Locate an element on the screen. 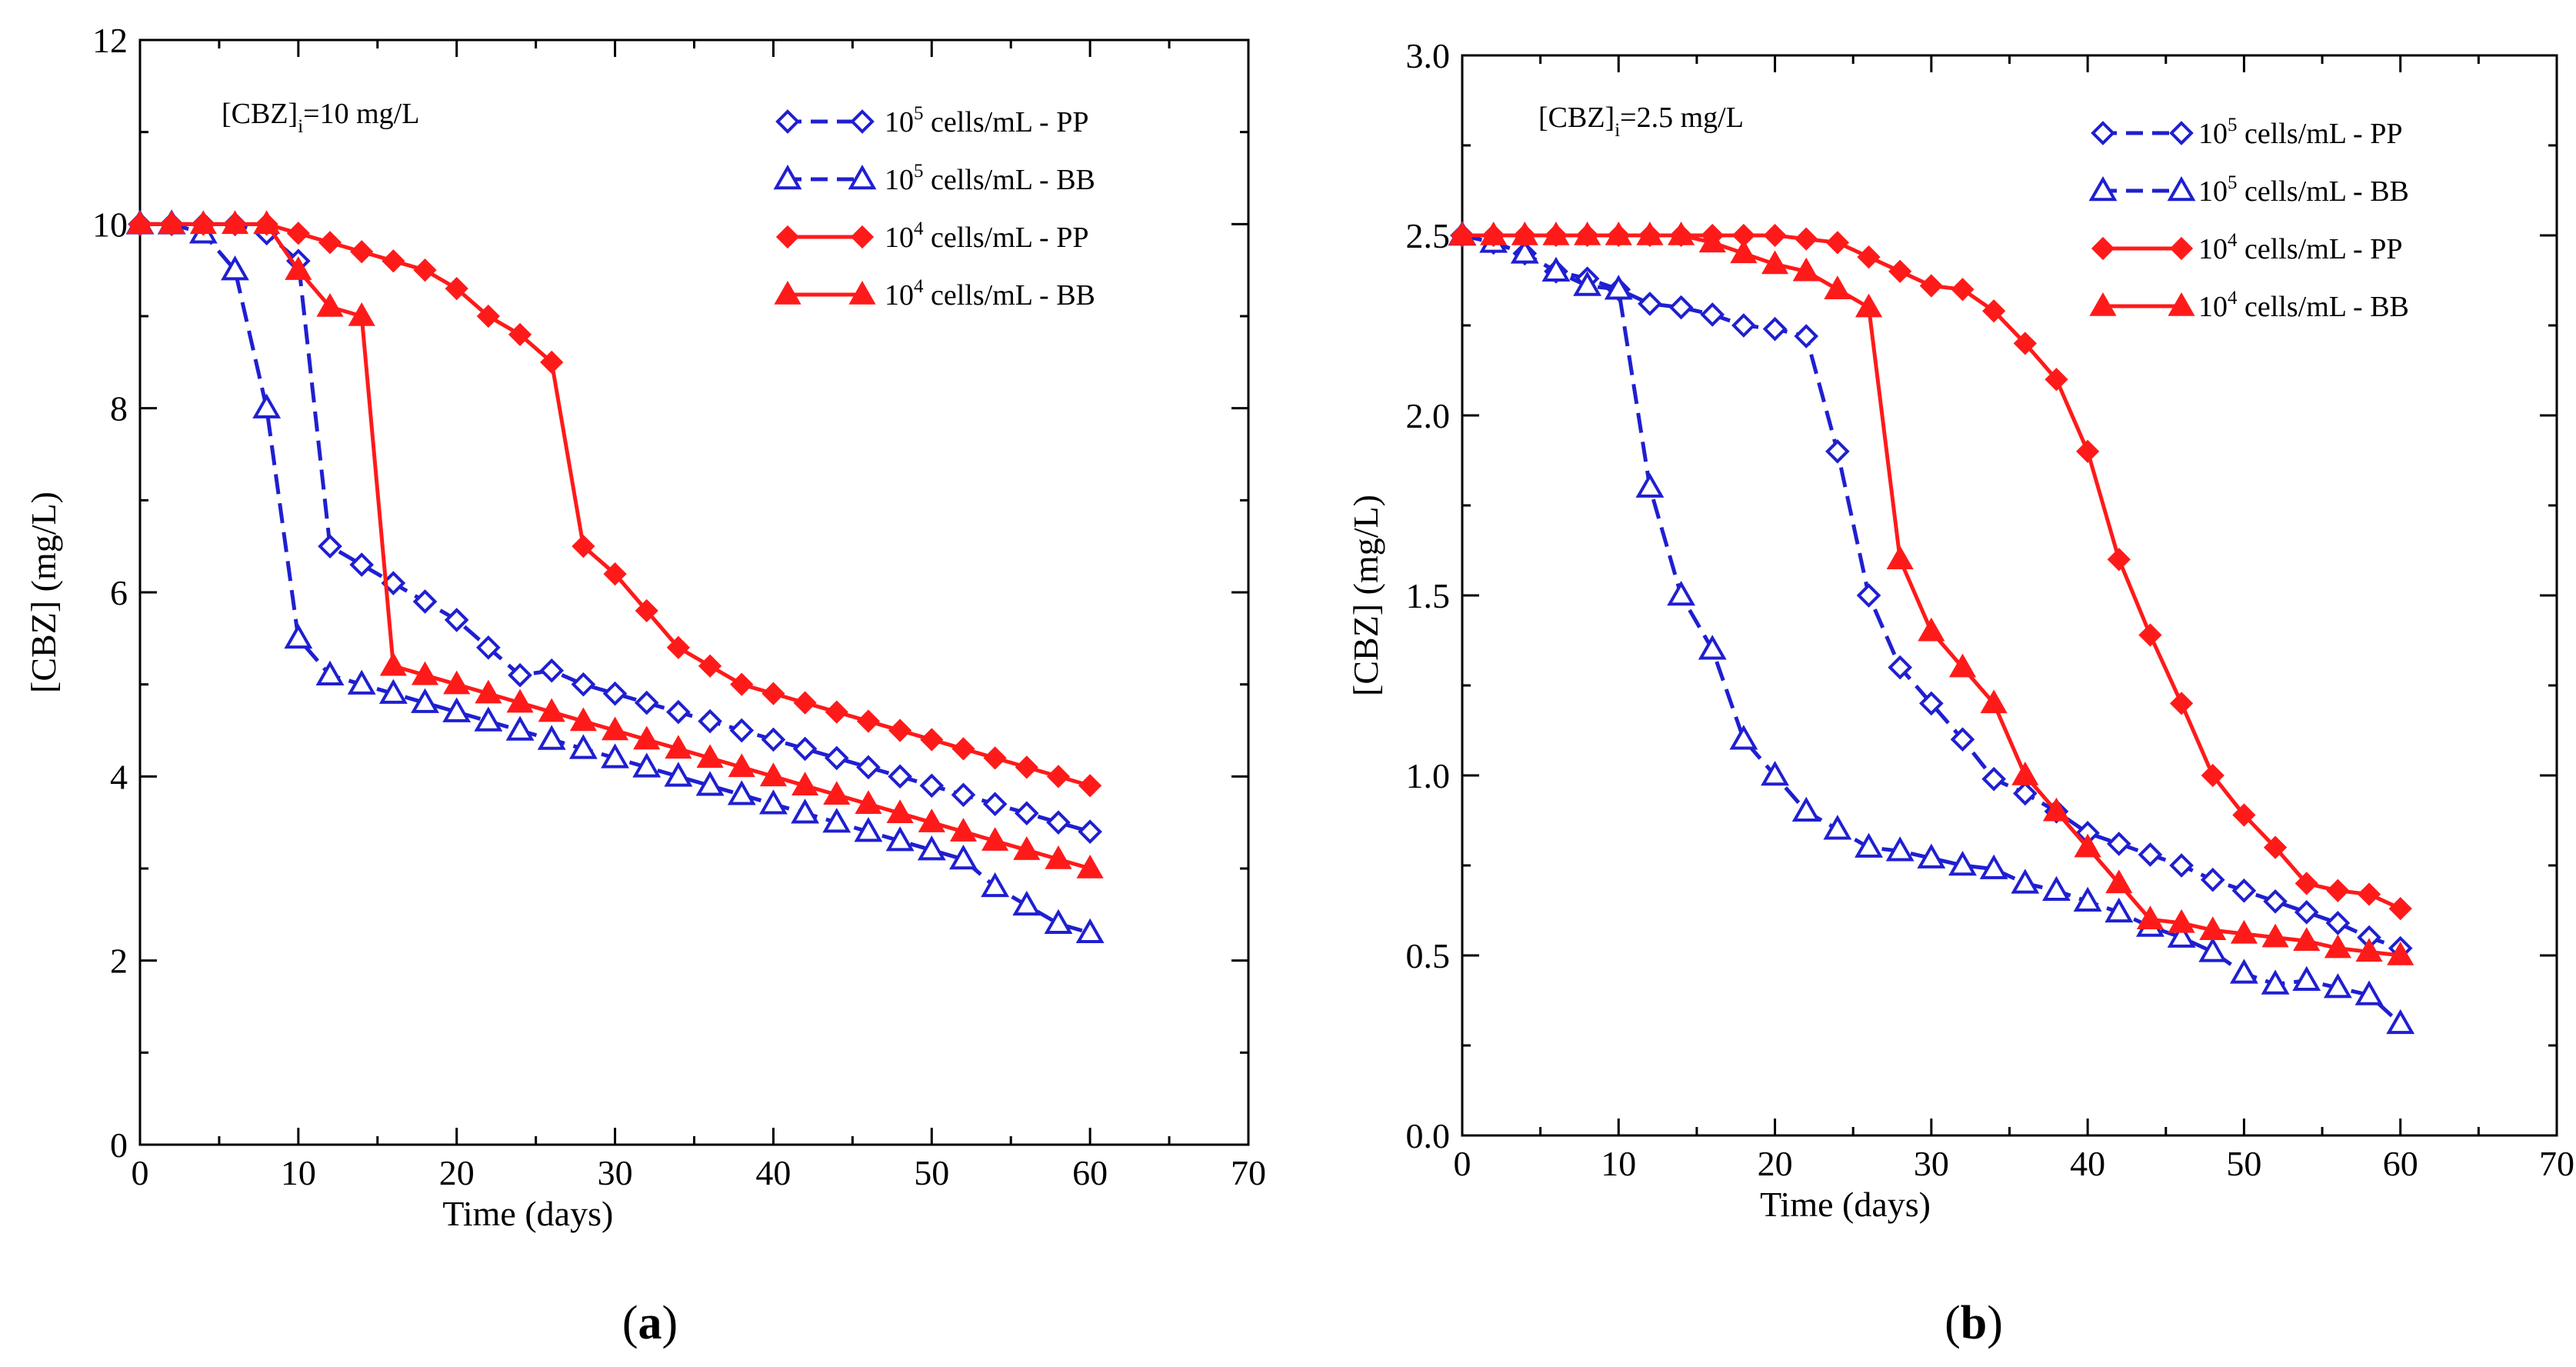  panel-label-open: ( is located at coordinates (630, 1323).